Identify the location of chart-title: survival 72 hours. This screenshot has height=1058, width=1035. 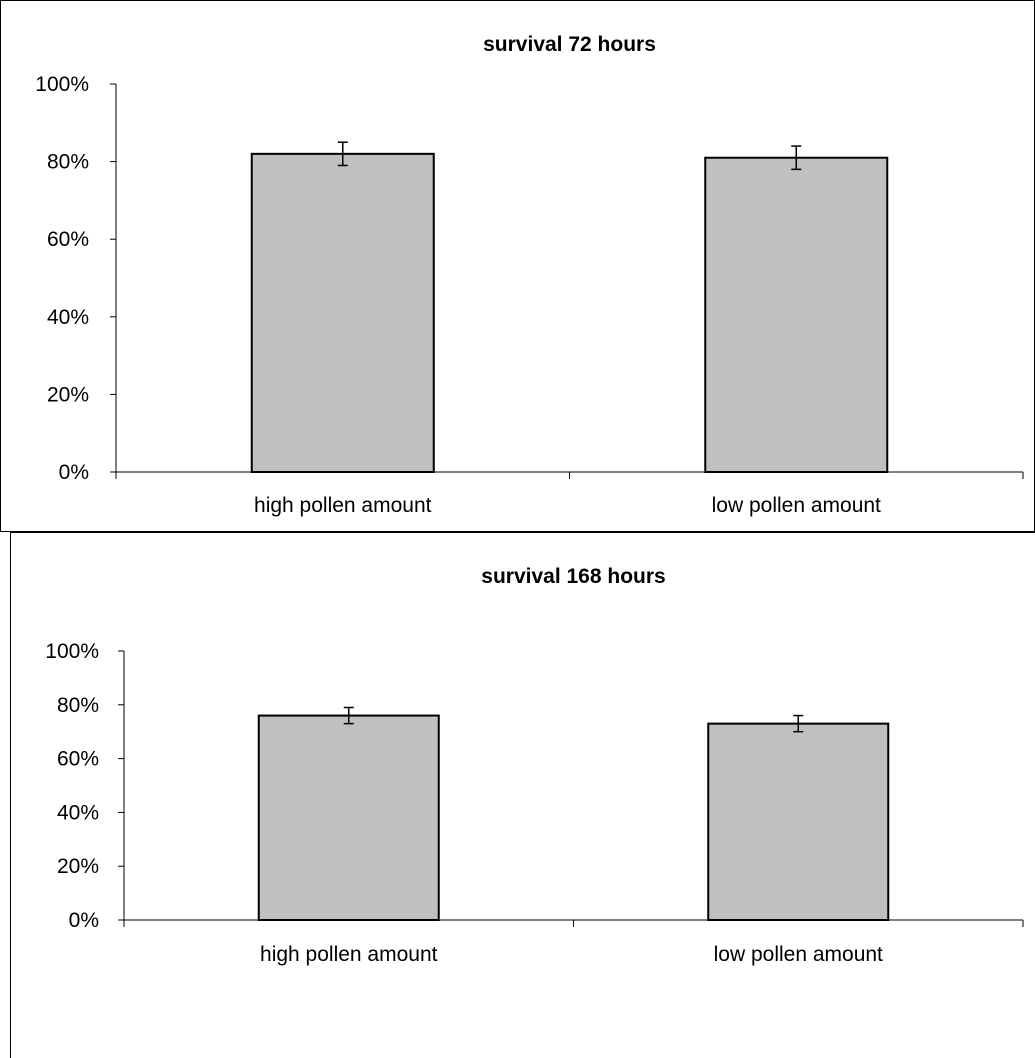
(569, 44).